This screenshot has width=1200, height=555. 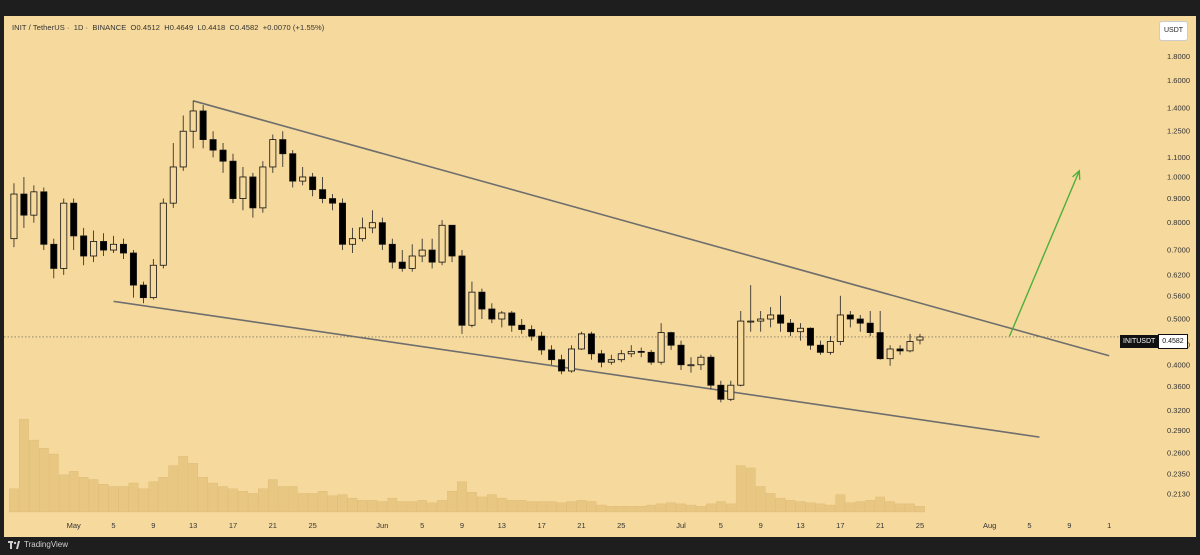 What do you see at coordinates (721, 525) in the screenshot?
I see `x-tick-label: 5` at bounding box center [721, 525].